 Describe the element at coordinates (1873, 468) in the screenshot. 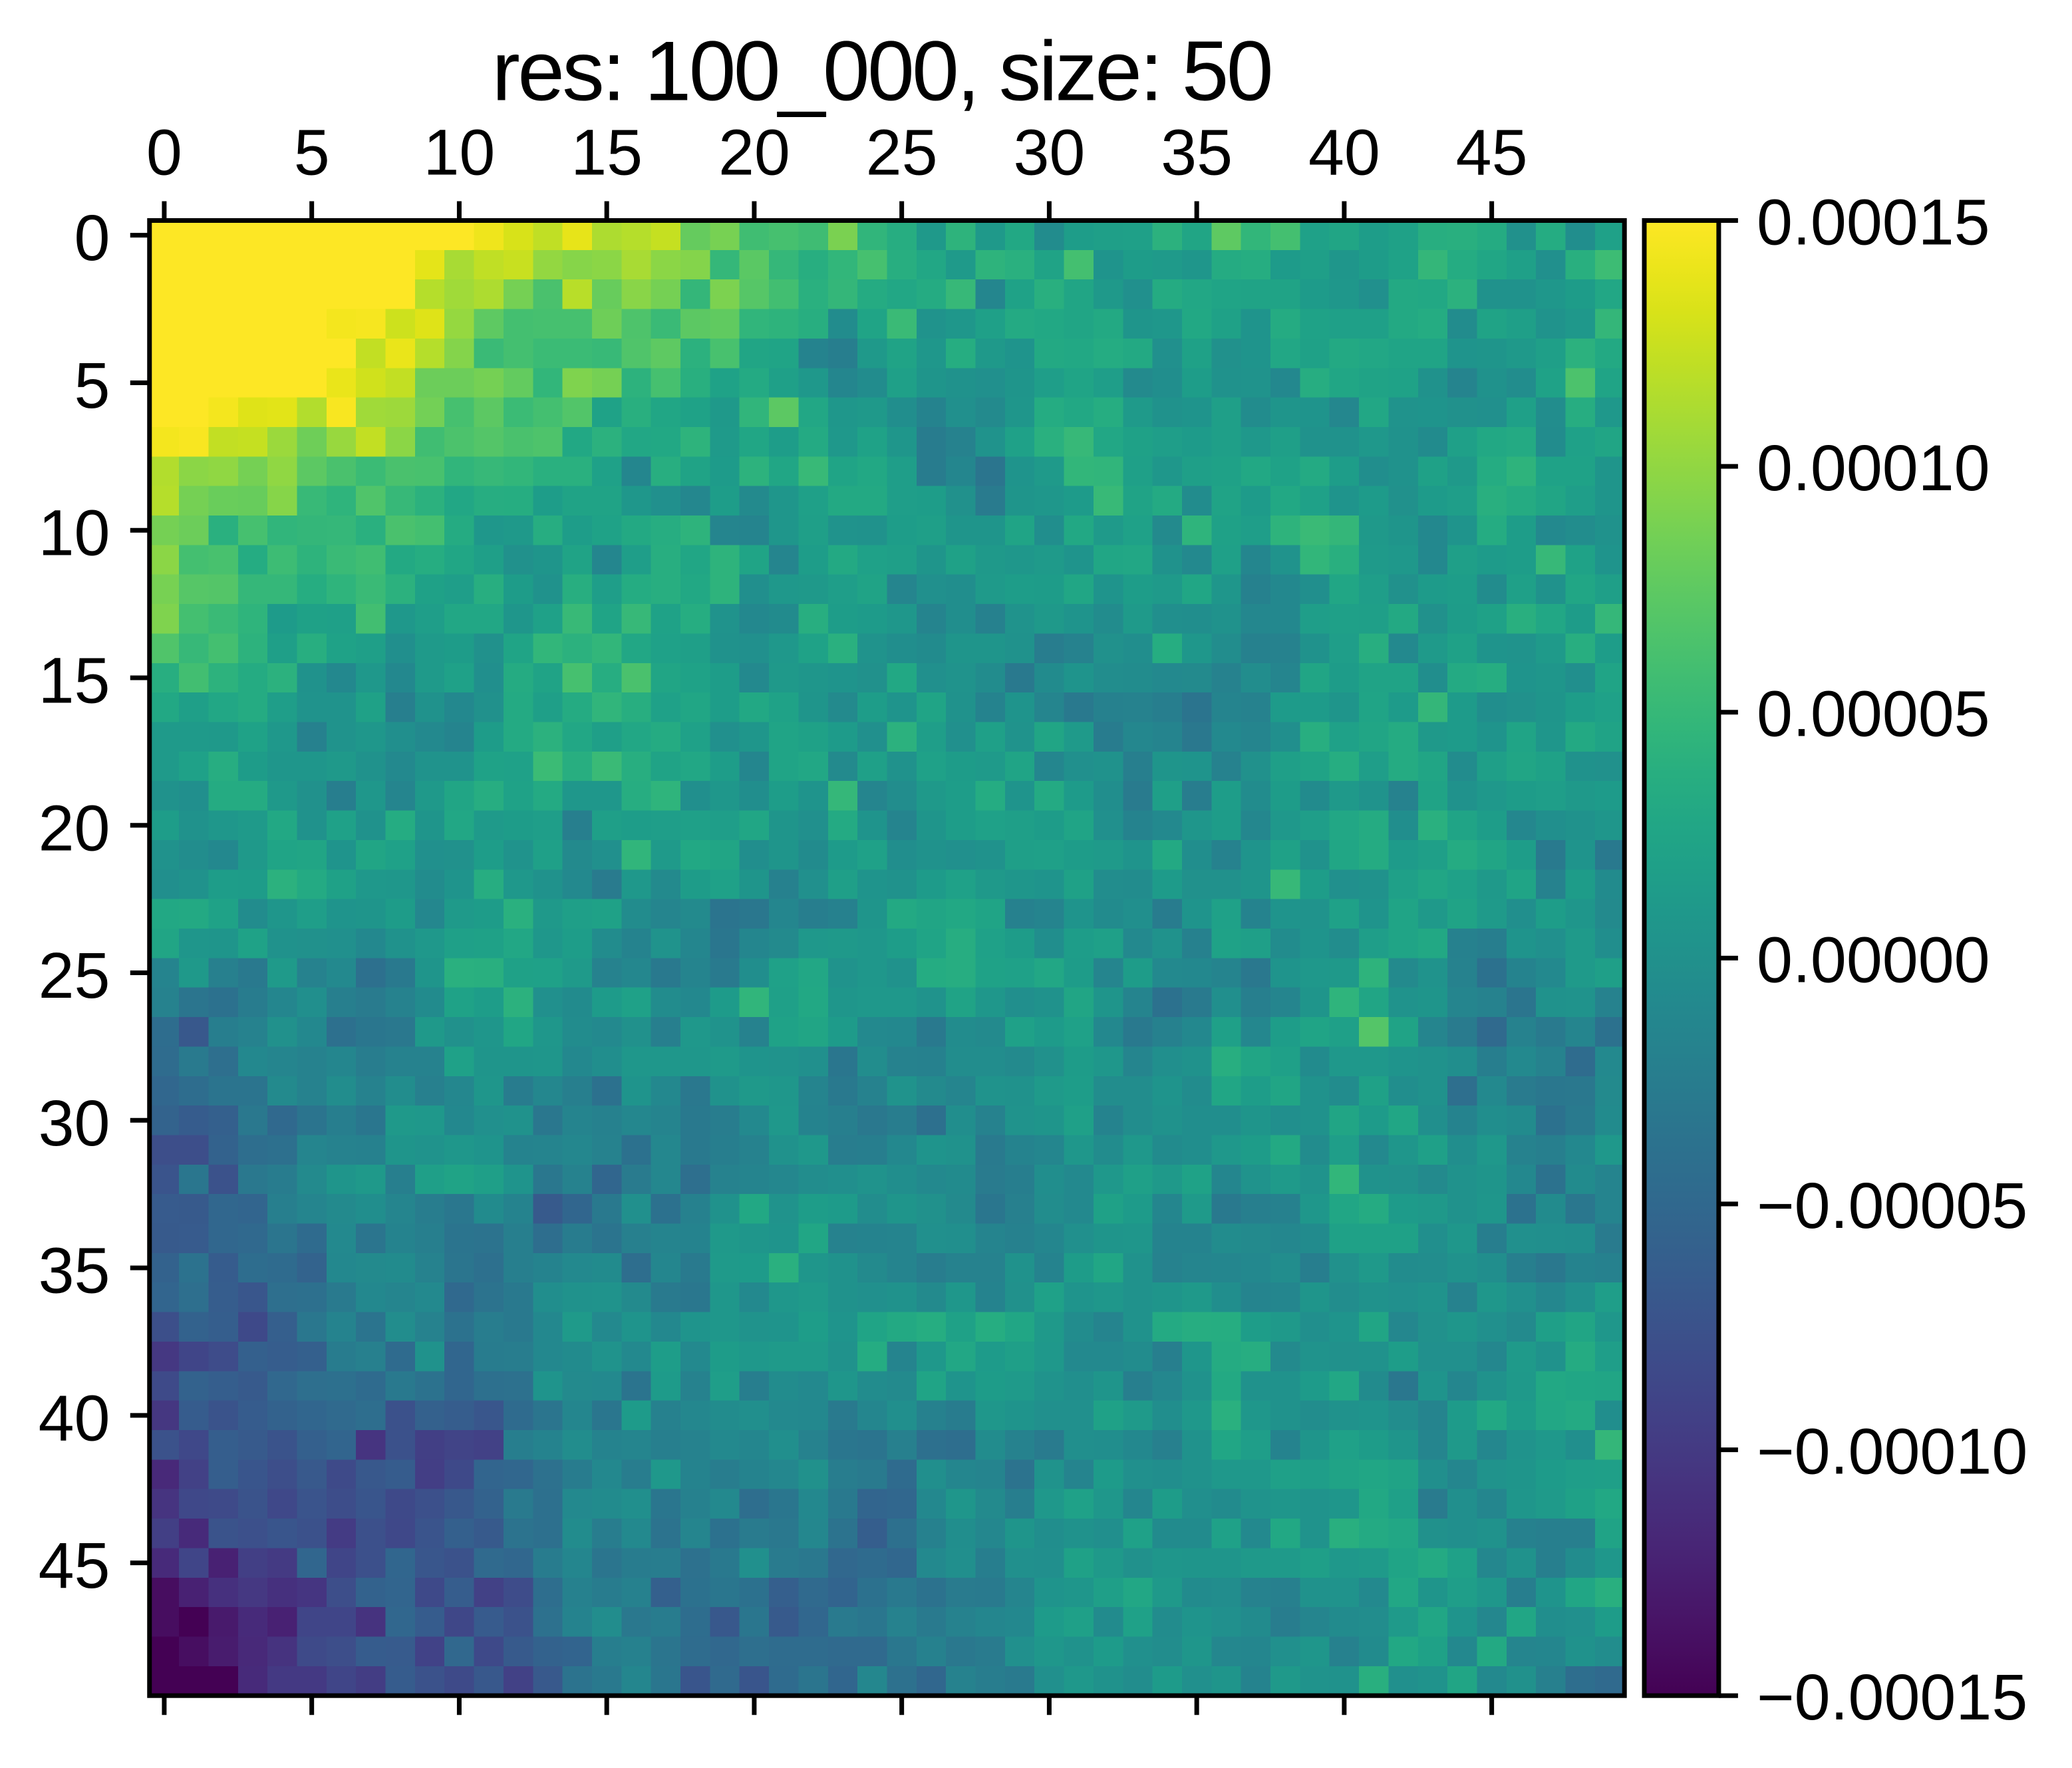

I see `svg-text: 0.00010` at that location.